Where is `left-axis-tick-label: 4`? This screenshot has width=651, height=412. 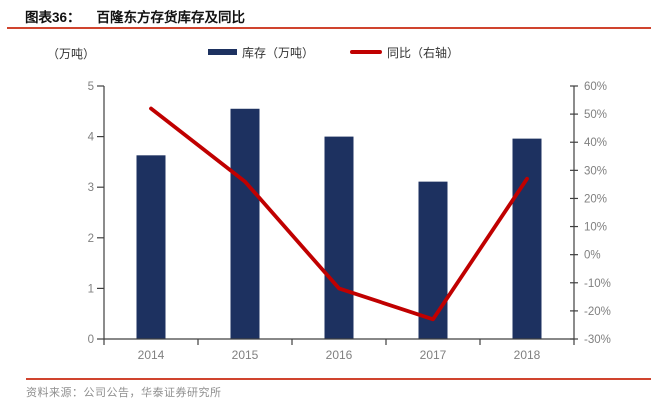 left-axis-tick-label: 4 is located at coordinates (91, 138).